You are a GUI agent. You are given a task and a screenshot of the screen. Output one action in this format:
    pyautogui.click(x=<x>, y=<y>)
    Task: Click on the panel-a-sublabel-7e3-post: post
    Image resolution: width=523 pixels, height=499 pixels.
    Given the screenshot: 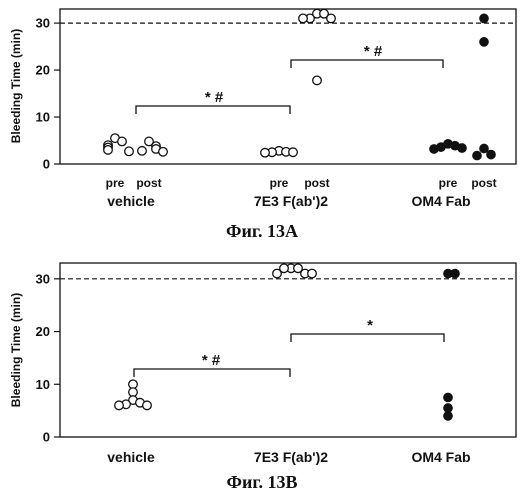 What is the action you would take?
    pyautogui.click(x=316, y=183)
    